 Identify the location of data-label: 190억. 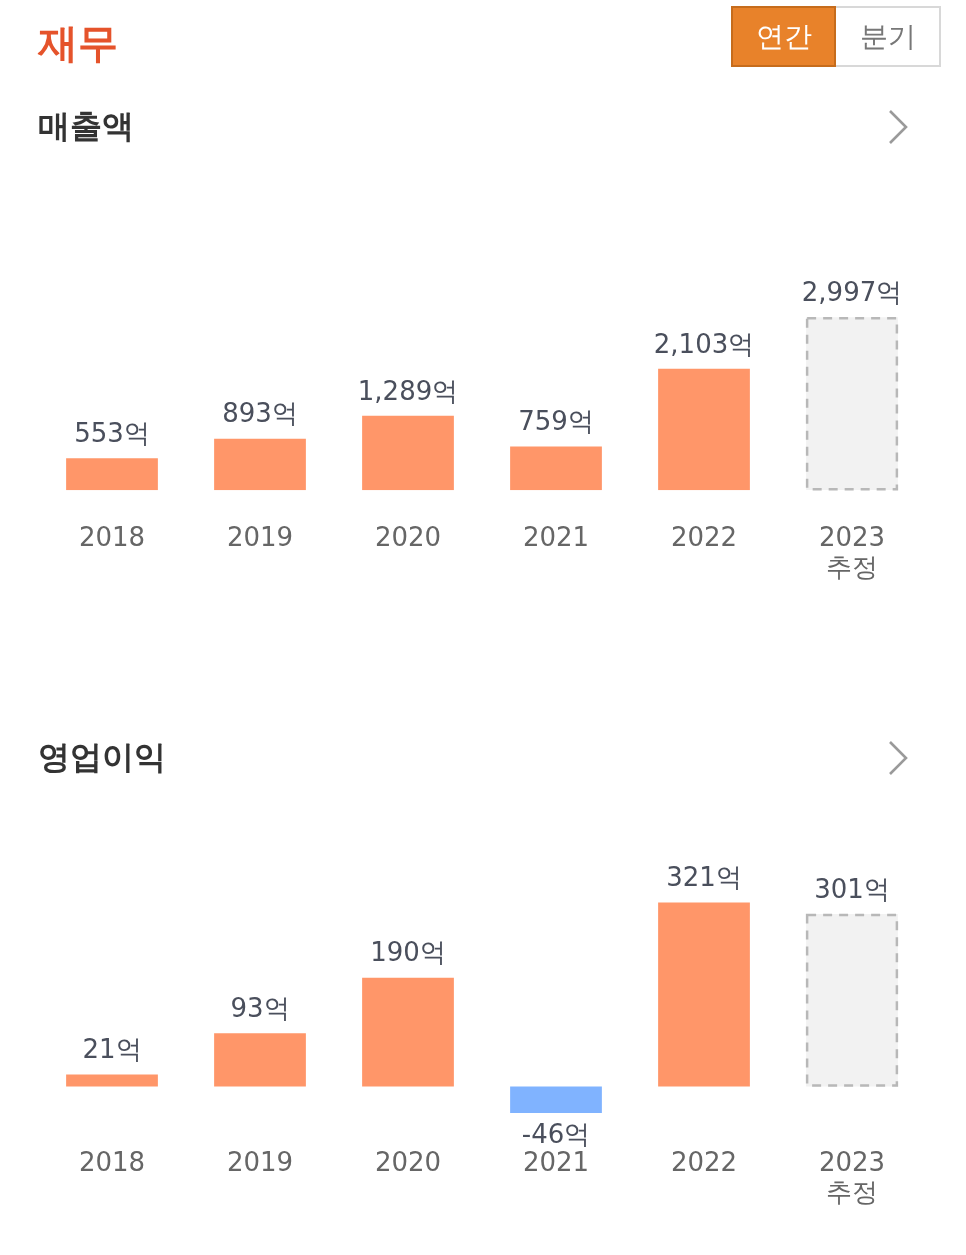
(408, 952).